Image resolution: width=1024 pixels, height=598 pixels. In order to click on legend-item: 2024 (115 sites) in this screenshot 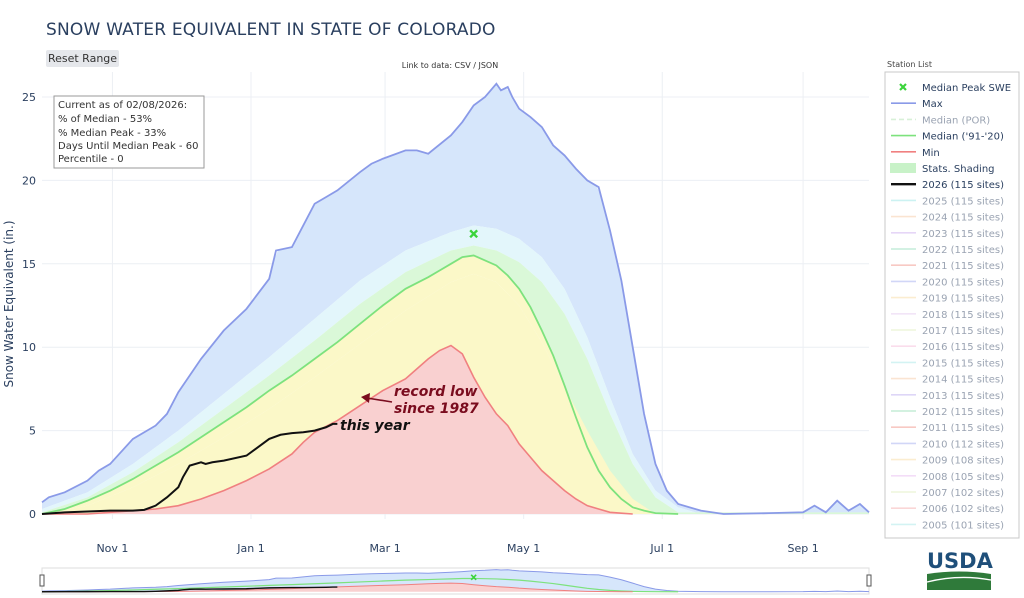, I will do `click(947, 218)`.